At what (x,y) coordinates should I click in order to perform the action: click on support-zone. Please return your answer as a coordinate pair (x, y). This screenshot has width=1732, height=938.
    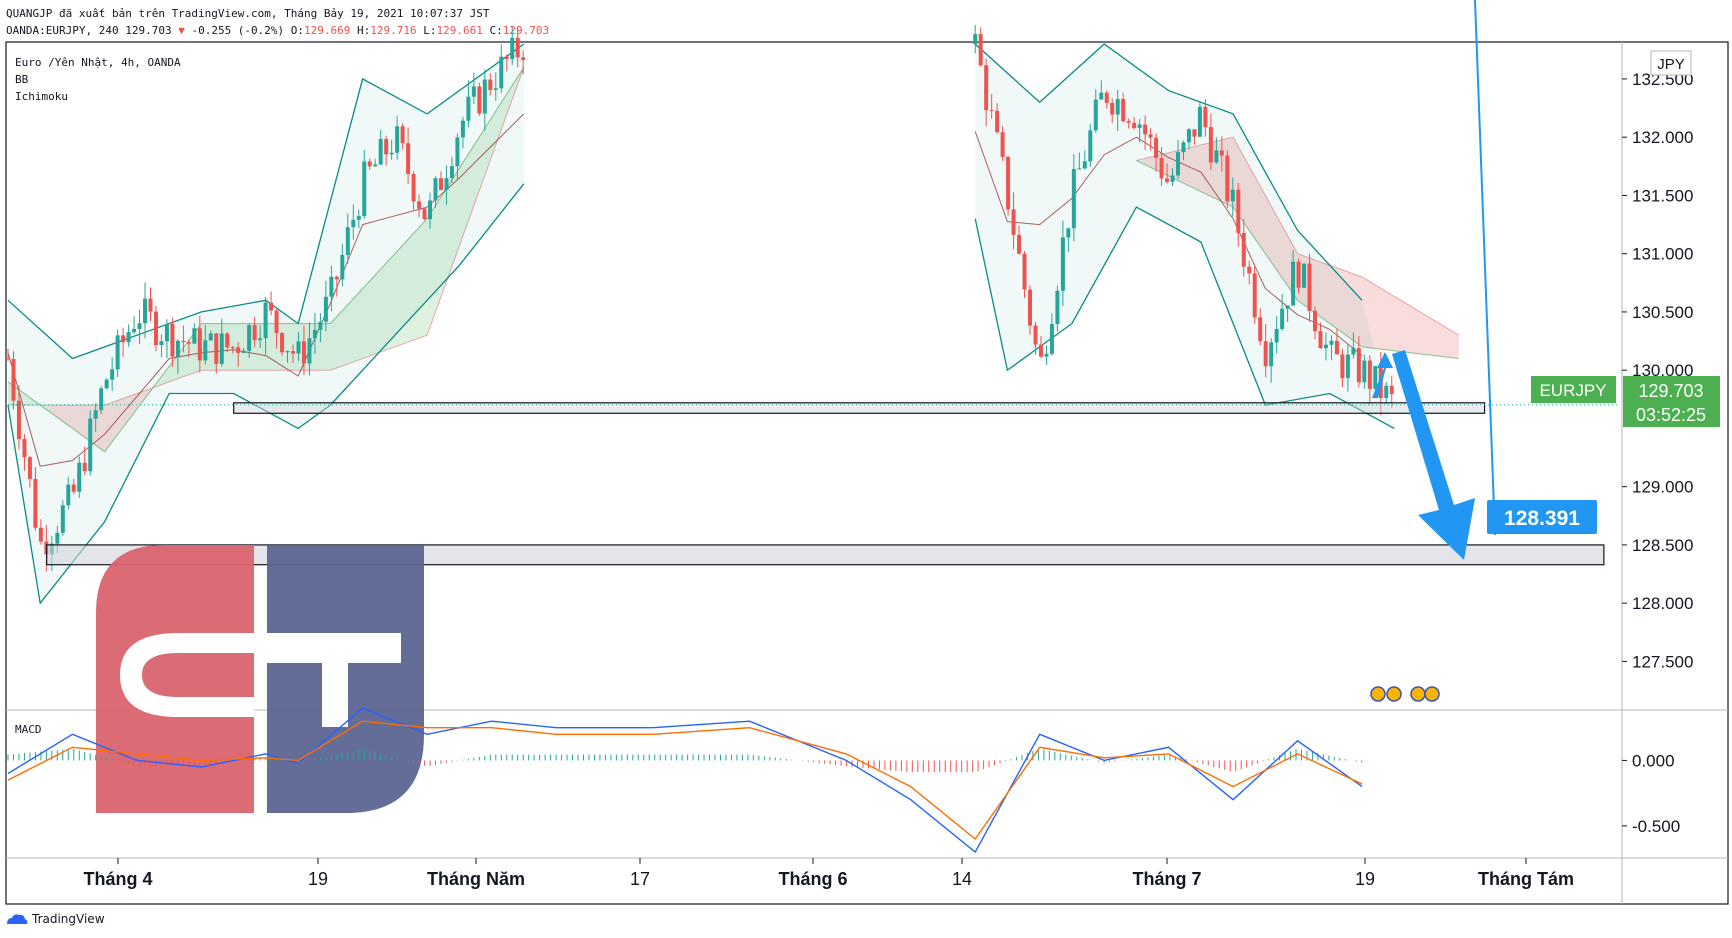
    Looking at the image, I should click on (859, 408).